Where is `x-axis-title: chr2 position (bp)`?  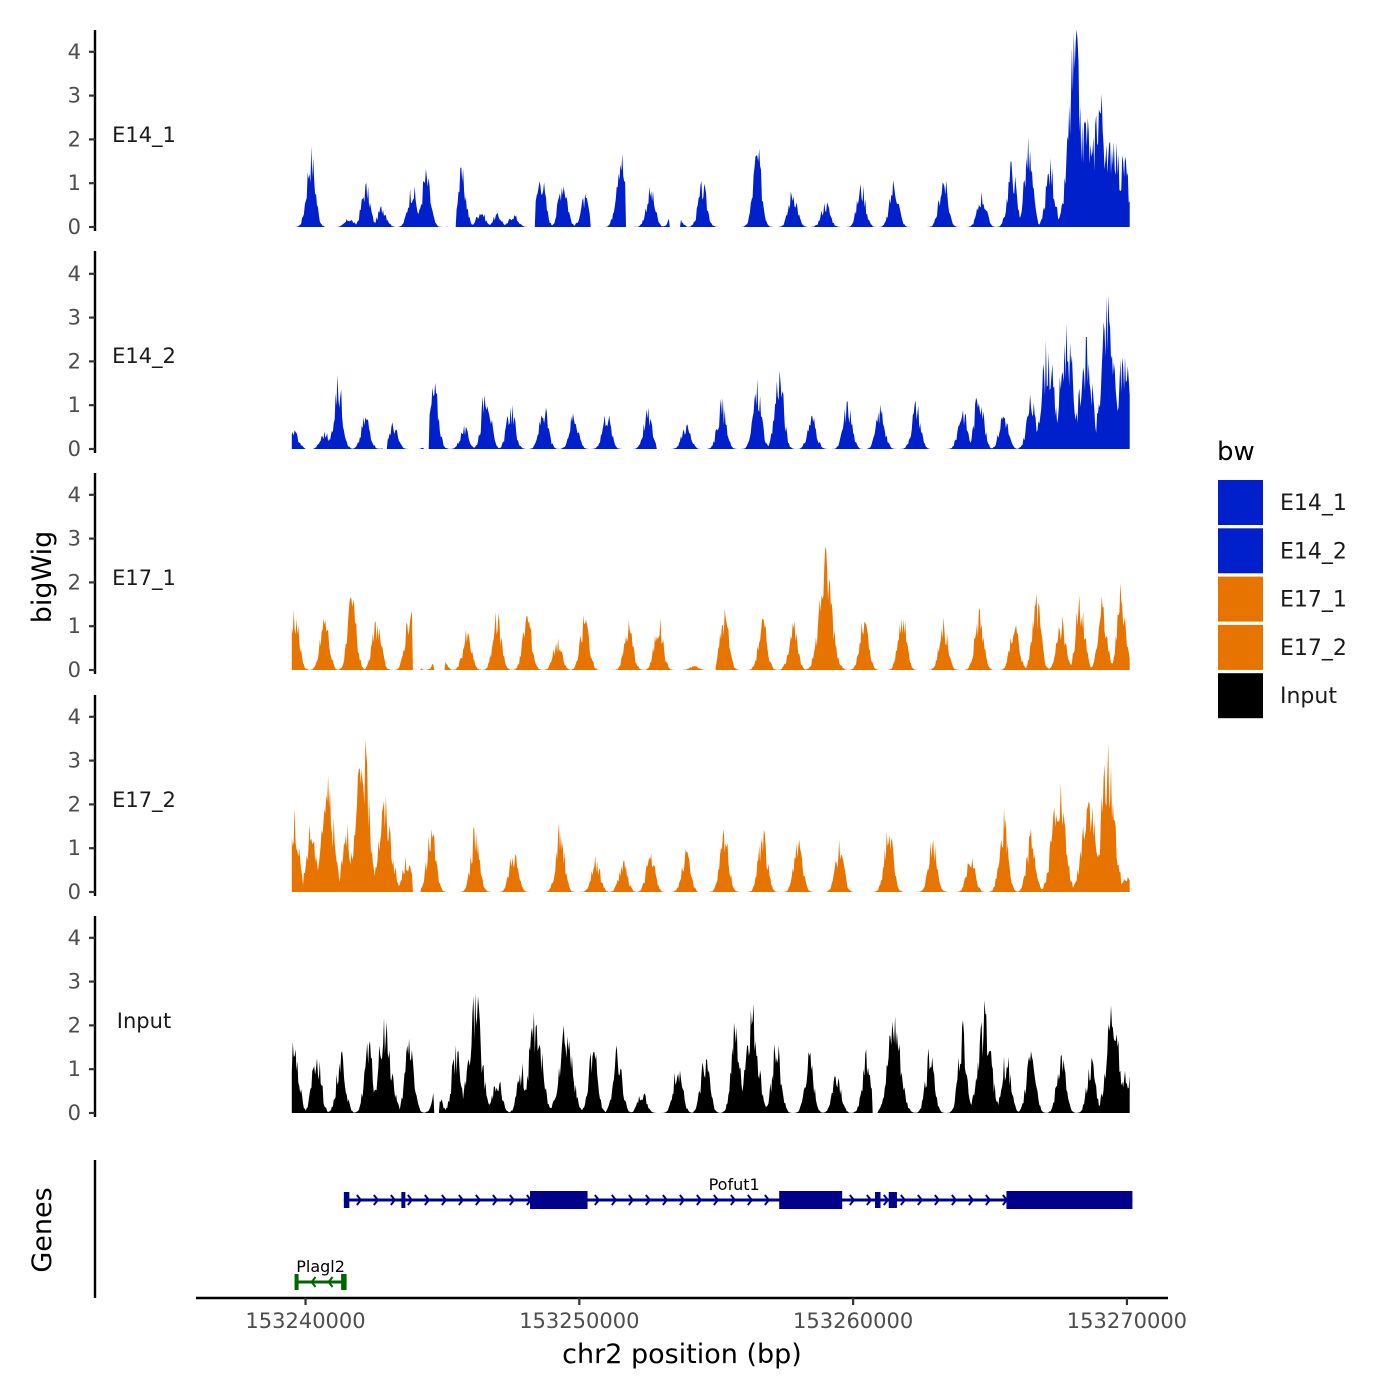
x-axis-title: chr2 position (bp) is located at coordinates (682, 1354).